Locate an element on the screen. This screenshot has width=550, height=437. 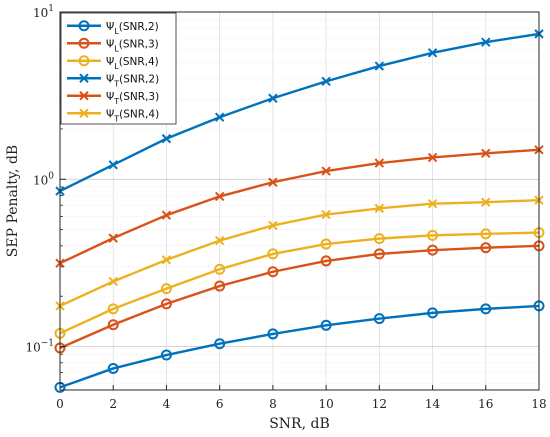
y-tick-label: 10⁻¹ is located at coordinates (39, 347).